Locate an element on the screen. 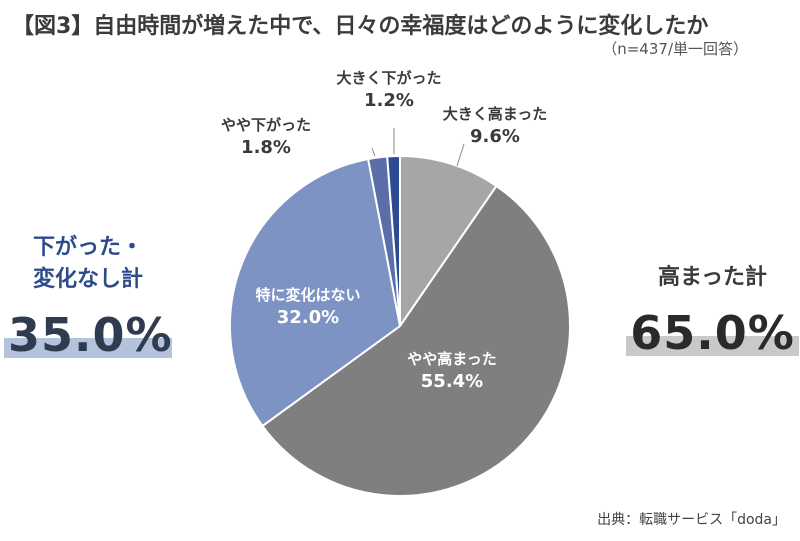  slice-label-slight-increase: やや高まった 55.4% is located at coordinates (452, 371).